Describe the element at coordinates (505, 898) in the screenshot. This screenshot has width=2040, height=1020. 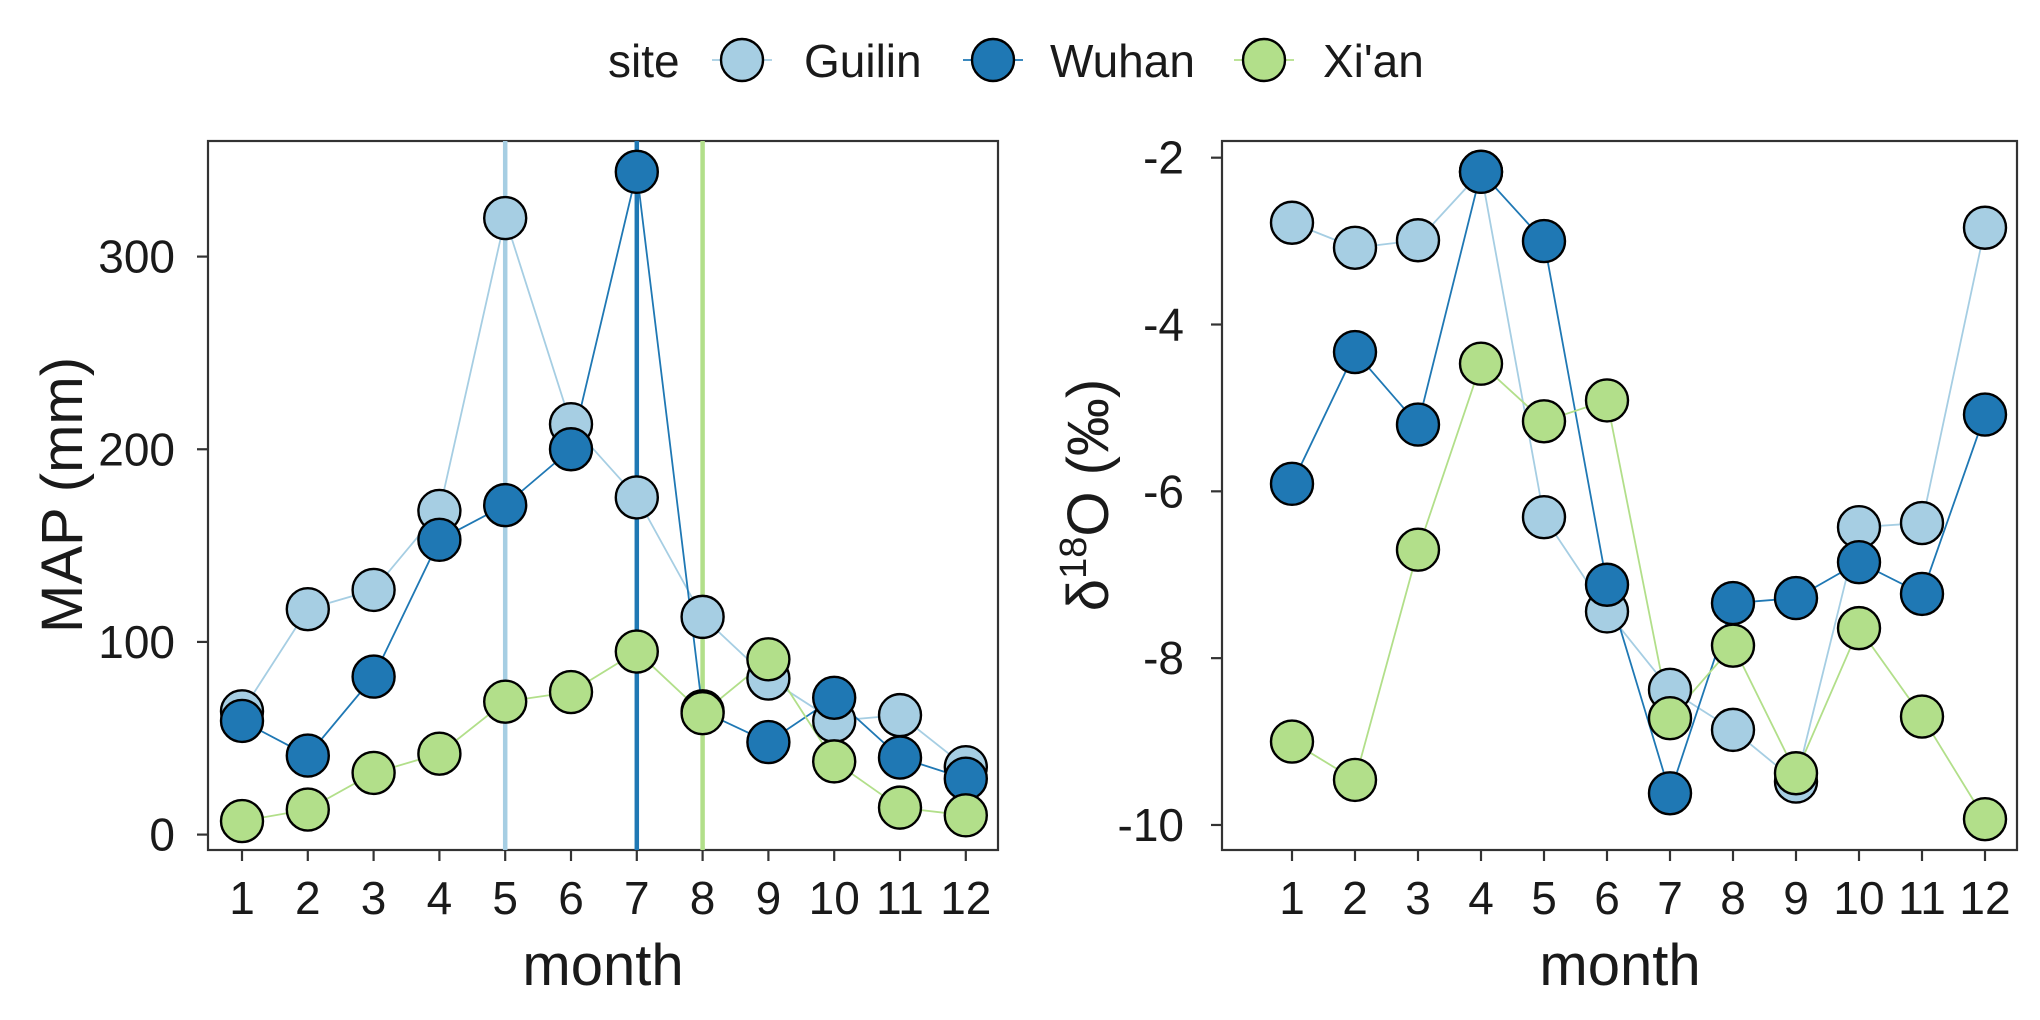
I see `left-x-tick-label-5: 5` at that location.